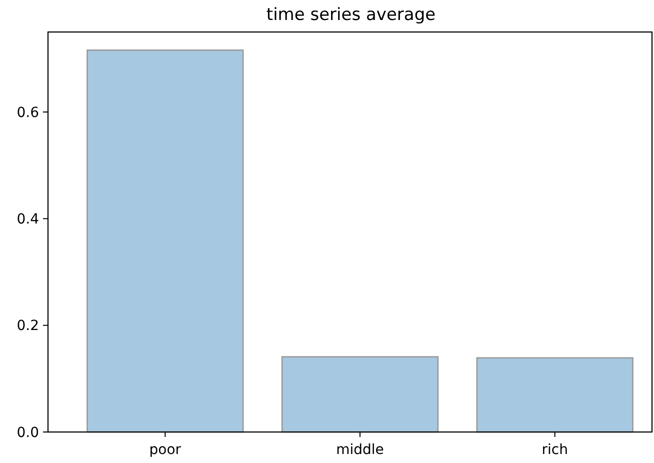 This screenshot has width=654, height=463. I want to click on chart-title: time series average, so click(351, 15).